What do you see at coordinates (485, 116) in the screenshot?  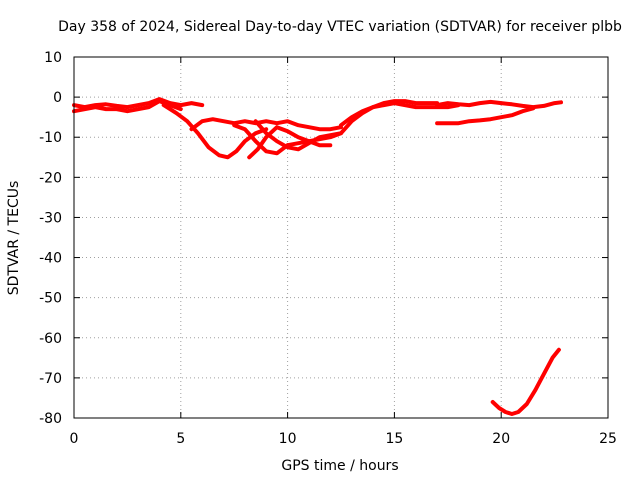 I see `series-line-track-k` at bounding box center [485, 116].